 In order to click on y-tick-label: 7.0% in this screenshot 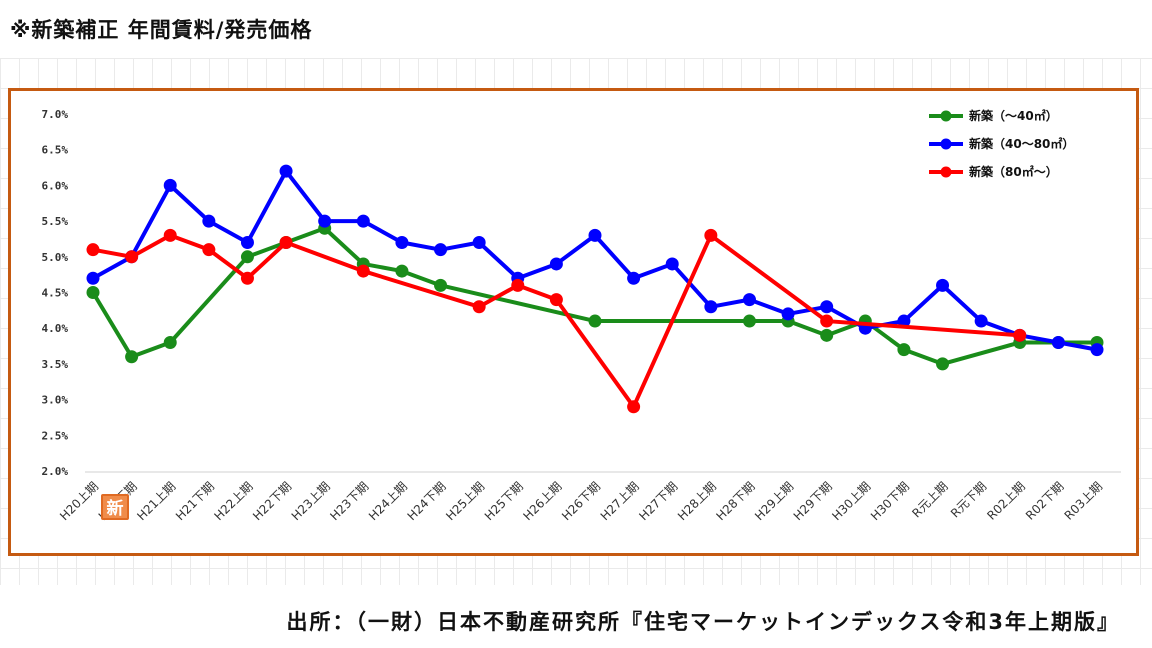, I will do `click(55, 114)`.